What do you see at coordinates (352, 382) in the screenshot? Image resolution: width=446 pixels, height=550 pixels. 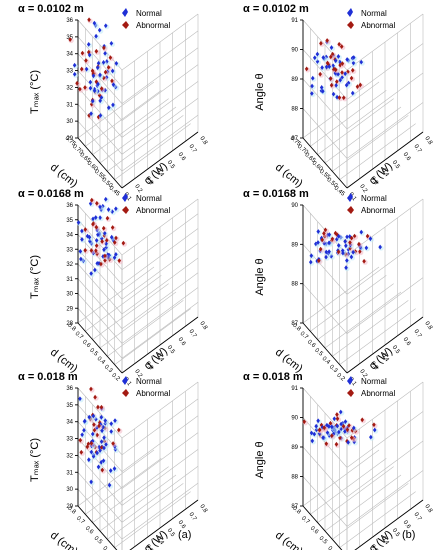 I see `y-tick-label: 0.1` at bounding box center [352, 382].